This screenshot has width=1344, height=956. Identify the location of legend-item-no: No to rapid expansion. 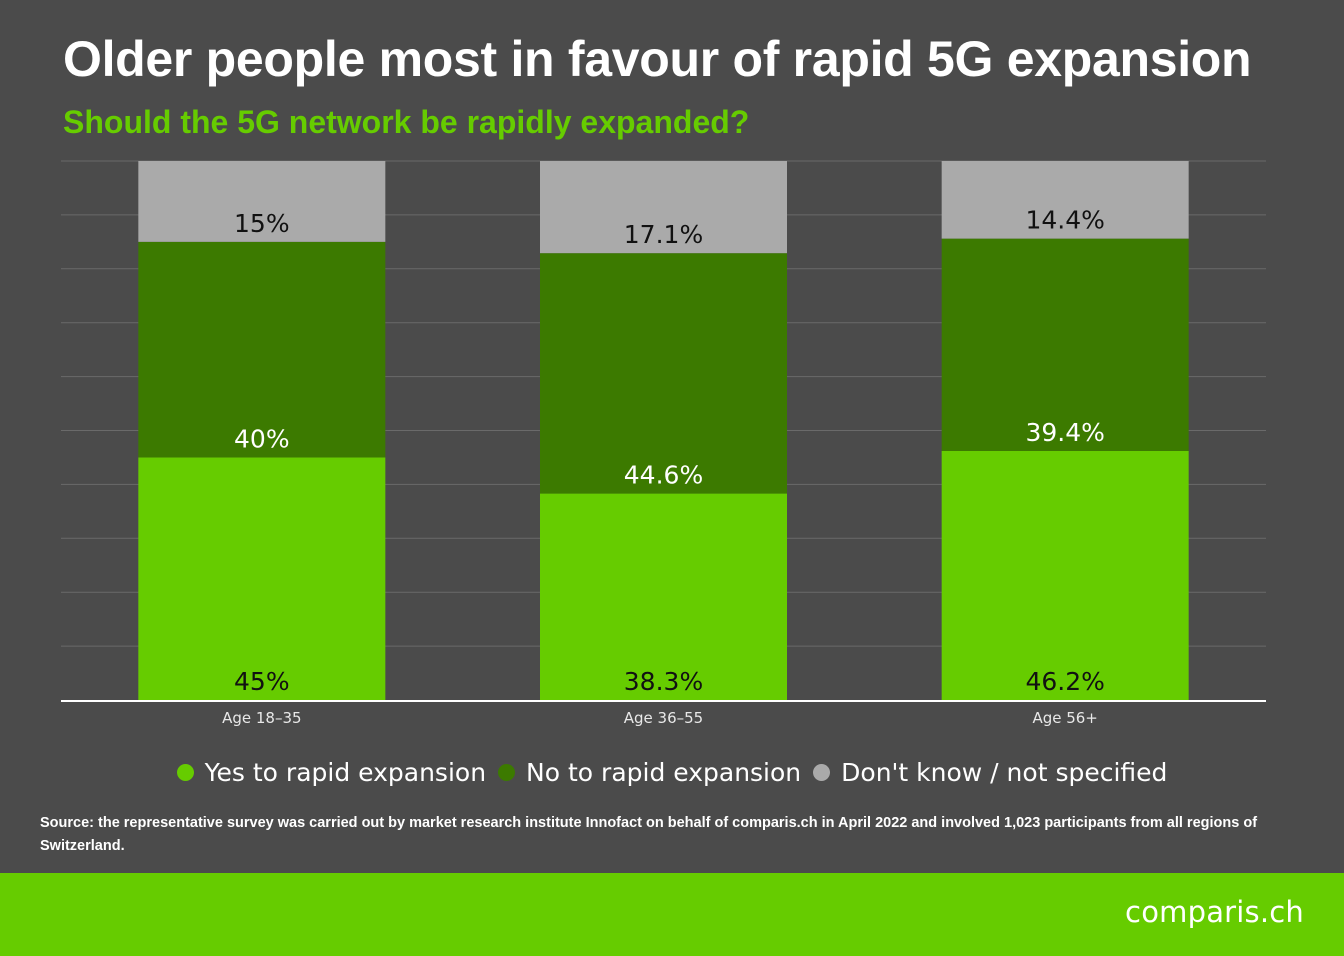
(649, 772).